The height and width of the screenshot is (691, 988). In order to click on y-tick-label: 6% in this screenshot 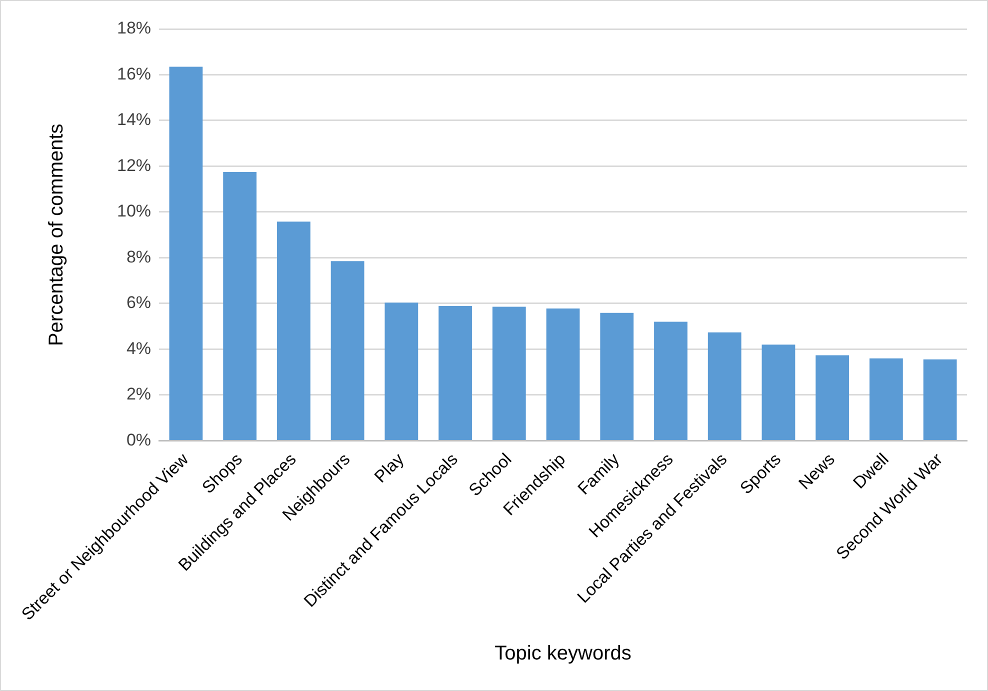, I will do `click(139, 302)`.